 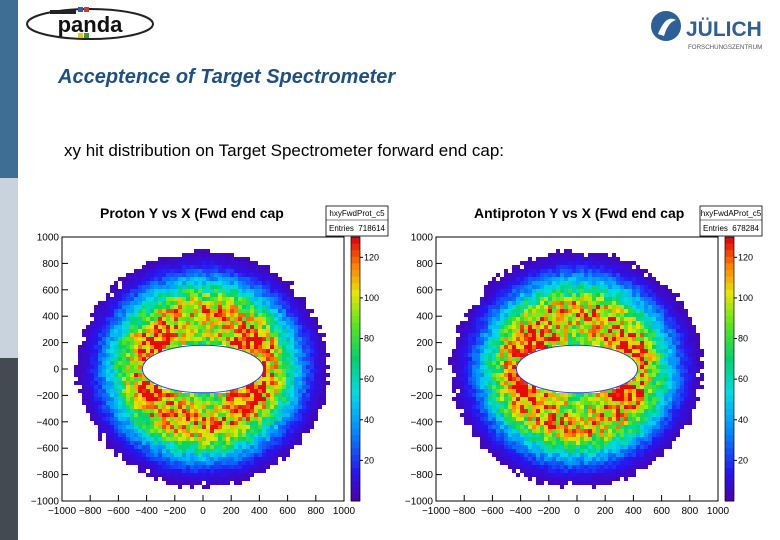 I want to click on juelich-logo-text: JÜLICH, so click(x=724, y=29).